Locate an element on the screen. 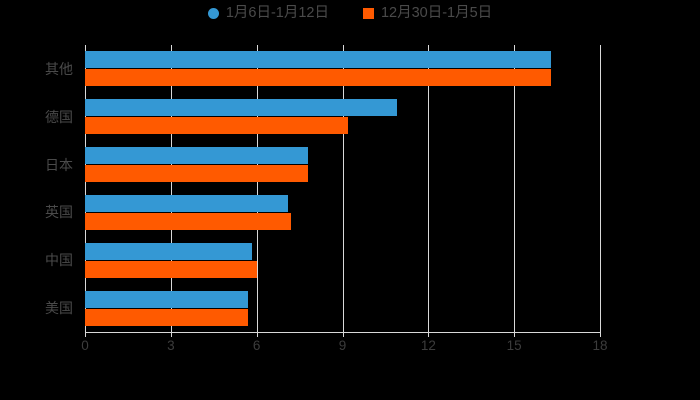  y-axis-labels: 其他德国日本英国中国美国 is located at coordinates (42, 188).